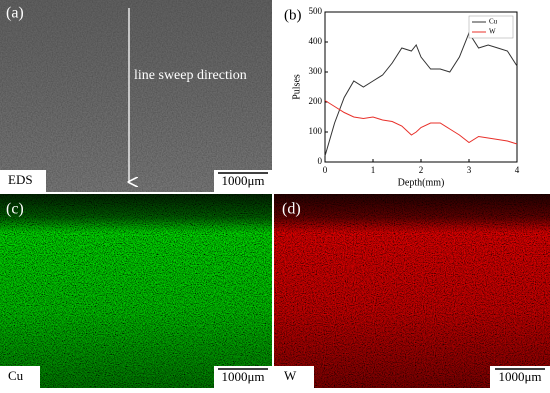 This screenshot has height=393, width=550. Describe the element at coordinates (296, 87) in the screenshot. I see `y-axis-label: Pulses` at that location.